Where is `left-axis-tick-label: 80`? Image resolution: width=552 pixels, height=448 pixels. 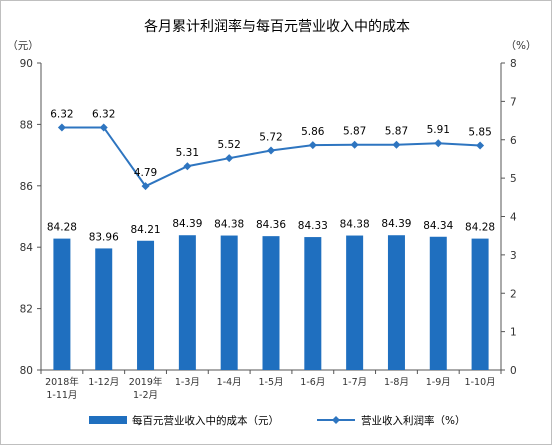 left-axis-tick-label: 80 is located at coordinates (26, 371).